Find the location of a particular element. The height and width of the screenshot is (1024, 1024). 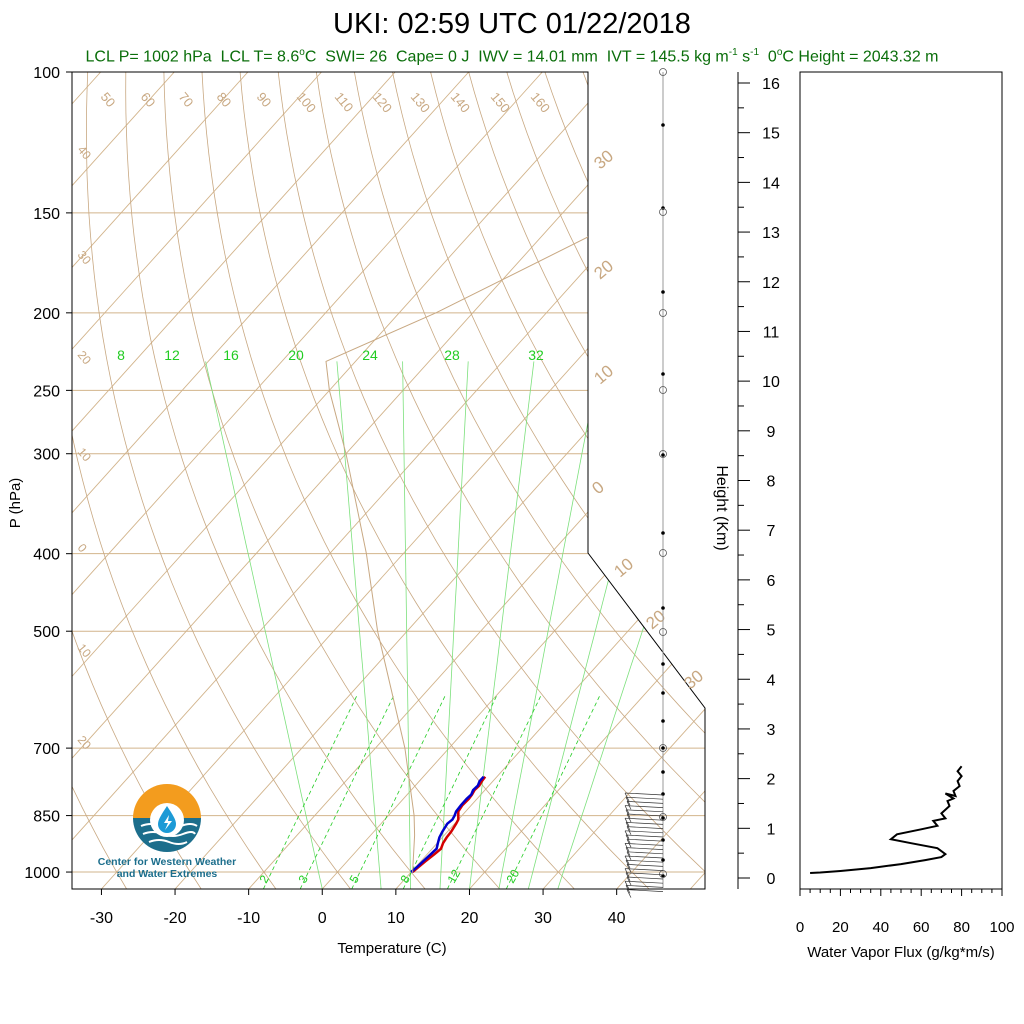

isotherm-label: 90 is located at coordinates (264, 99).